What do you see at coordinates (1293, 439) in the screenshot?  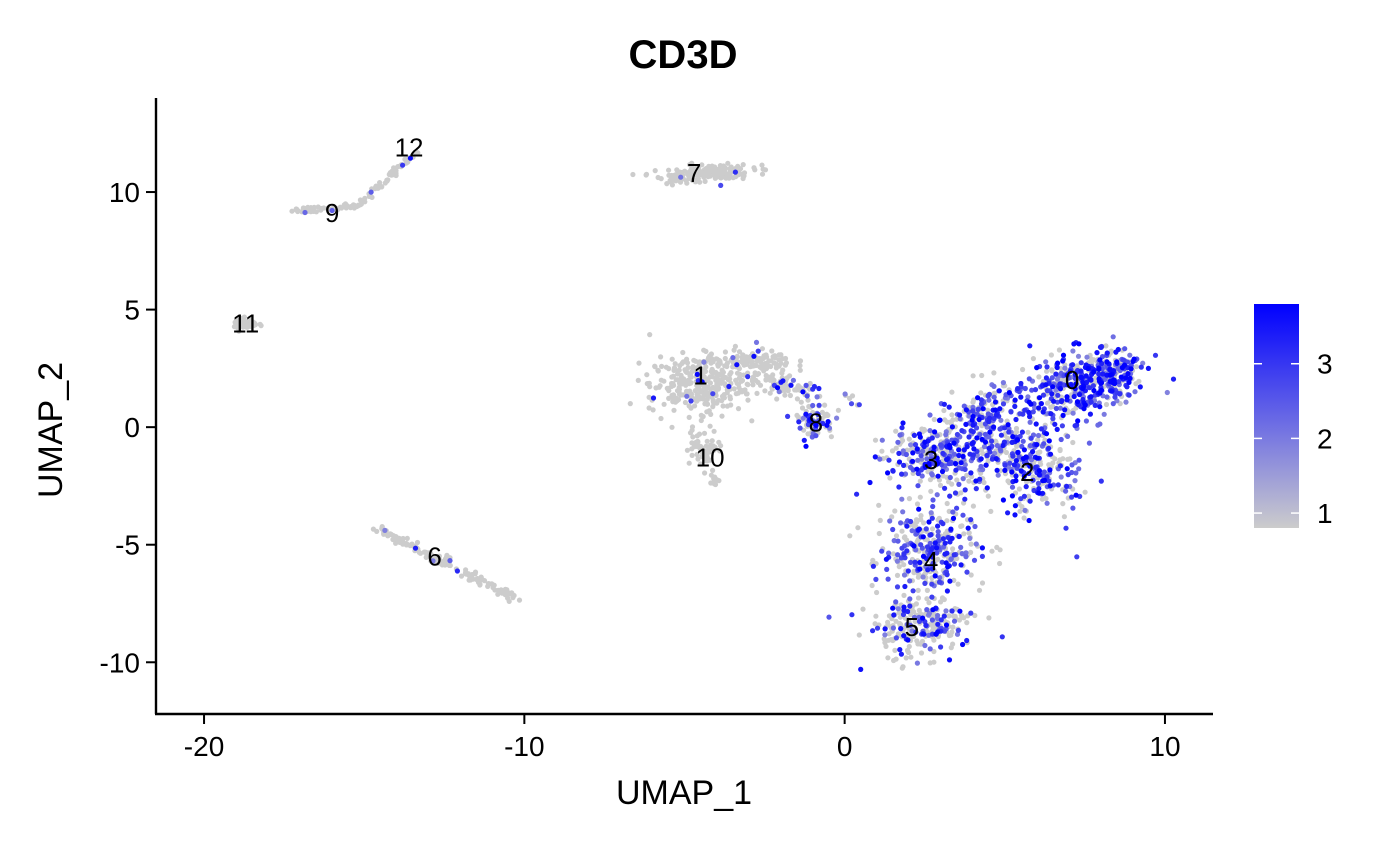 I see `colorbar-ticks: 1 2 3` at bounding box center [1293, 439].